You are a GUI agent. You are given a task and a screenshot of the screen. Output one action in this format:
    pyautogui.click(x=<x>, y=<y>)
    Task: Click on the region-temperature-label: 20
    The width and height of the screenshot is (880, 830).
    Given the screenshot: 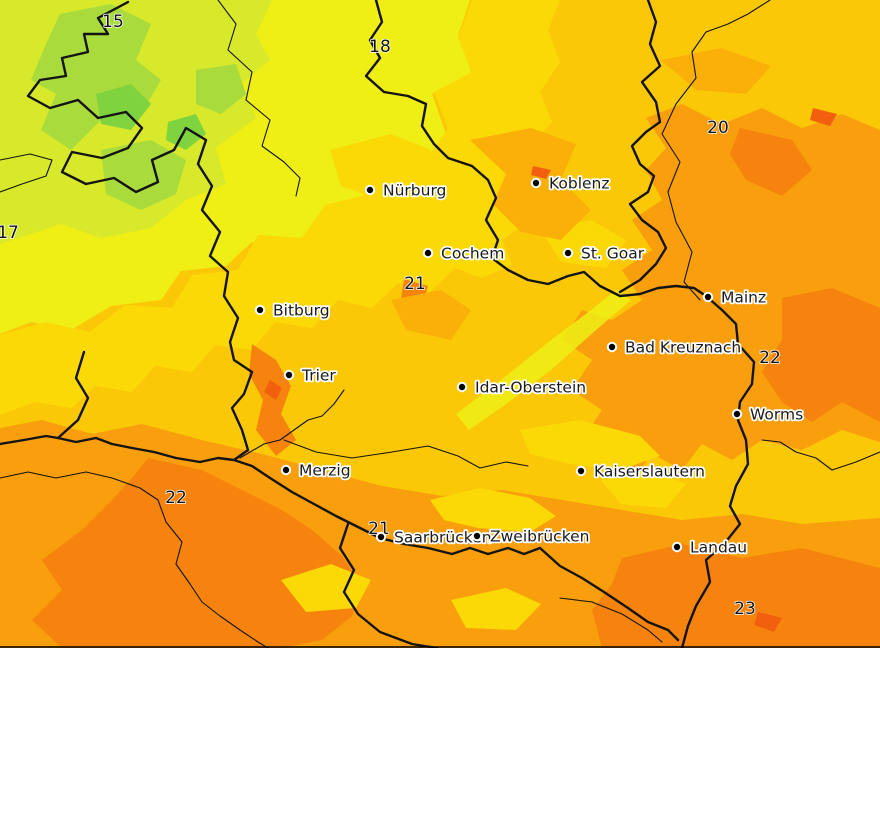 What is the action you would take?
    pyautogui.click(x=718, y=128)
    